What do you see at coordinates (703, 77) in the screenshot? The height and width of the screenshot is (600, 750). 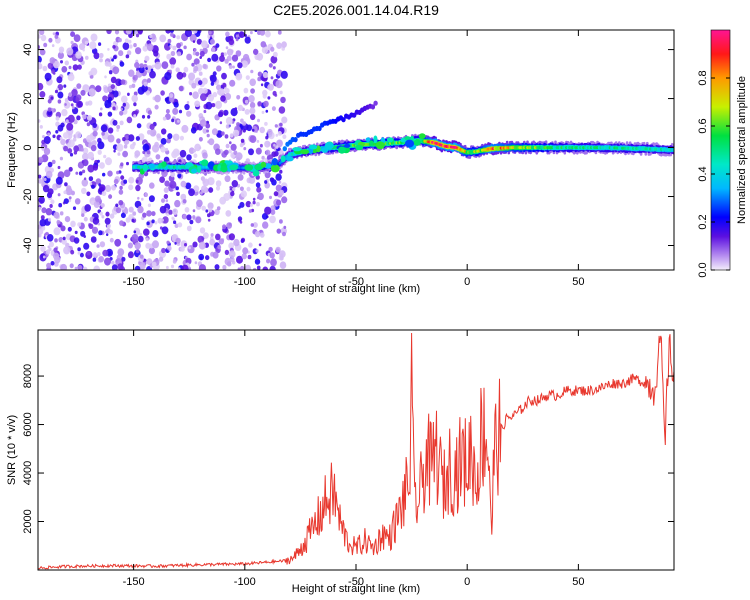 I see `colorbar-tick-label: 0.8` at bounding box center [703, 77].